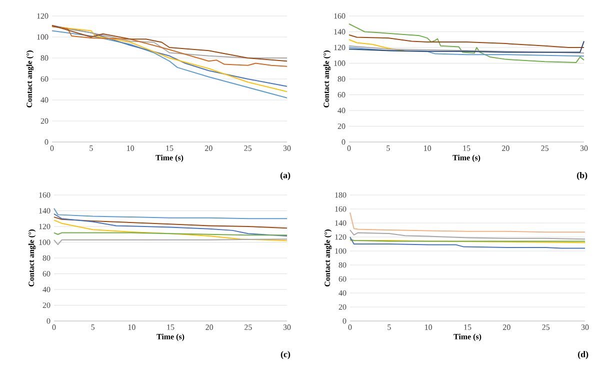 The image size is (605, 372). What do you see at coordinates (285, 355) in the screenshot?
I see `text: (c)` at bounding box center [285, 355].